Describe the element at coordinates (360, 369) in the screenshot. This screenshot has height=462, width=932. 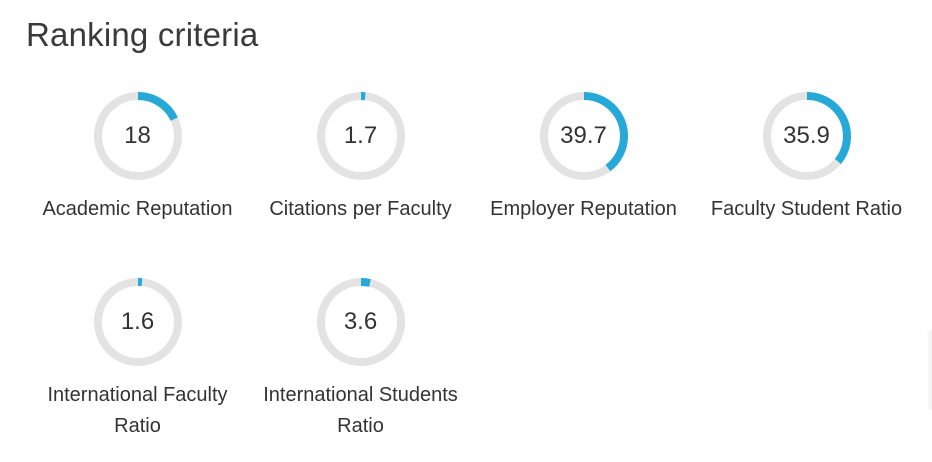
I see `criterion-international-students-ratio: 3.6 International Students Ratio` at that location.